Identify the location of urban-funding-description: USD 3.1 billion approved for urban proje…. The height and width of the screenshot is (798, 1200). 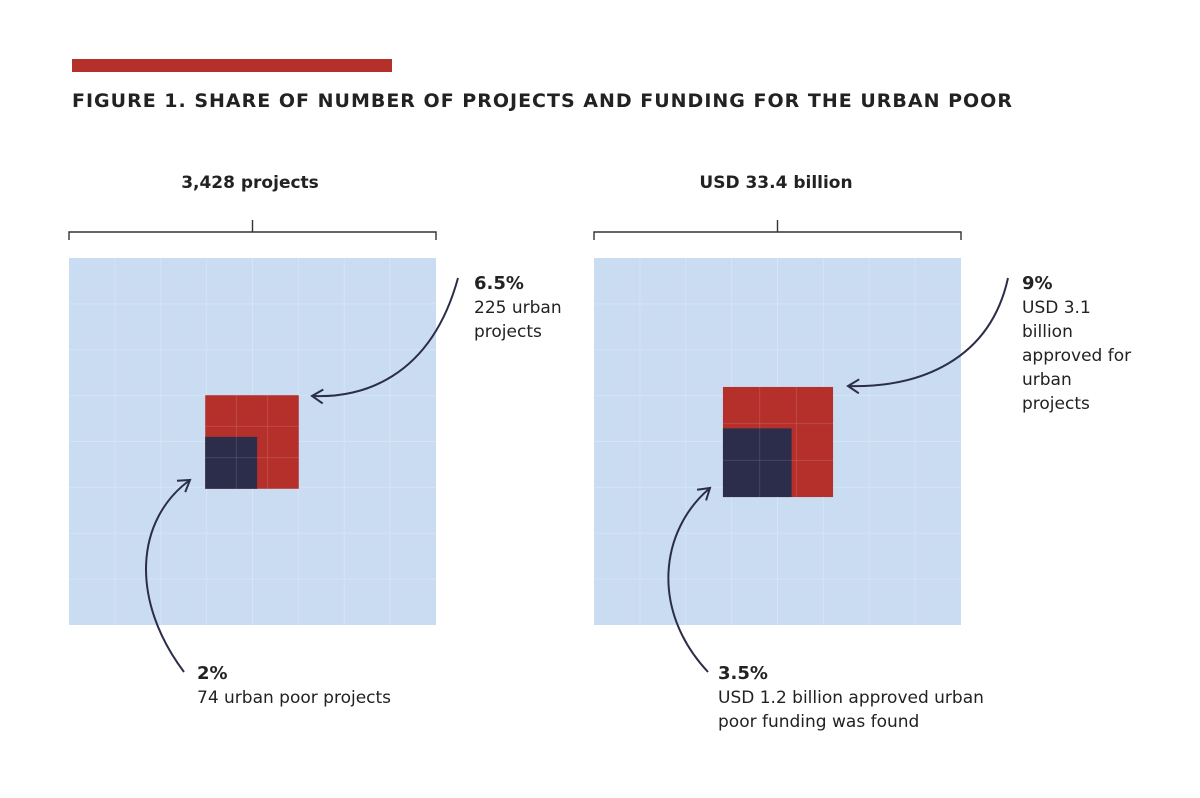
(1077, 356).